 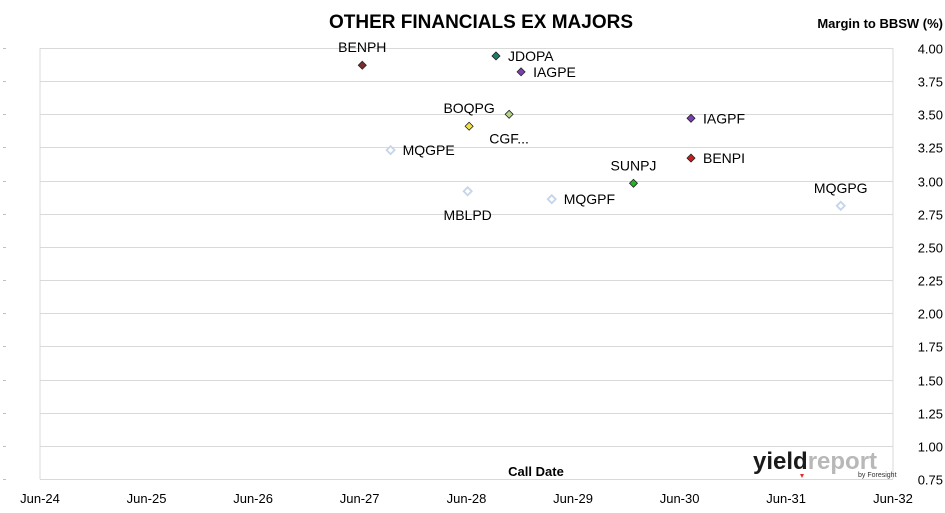 I want to click on data-point-benph, so click(x=362, y=65).